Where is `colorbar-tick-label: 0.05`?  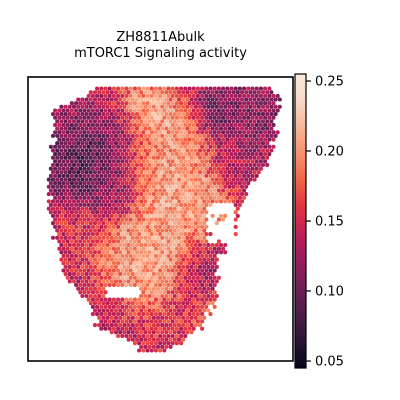
colorbar-tick-label: 0.05 is located at coordinates (329, 362).